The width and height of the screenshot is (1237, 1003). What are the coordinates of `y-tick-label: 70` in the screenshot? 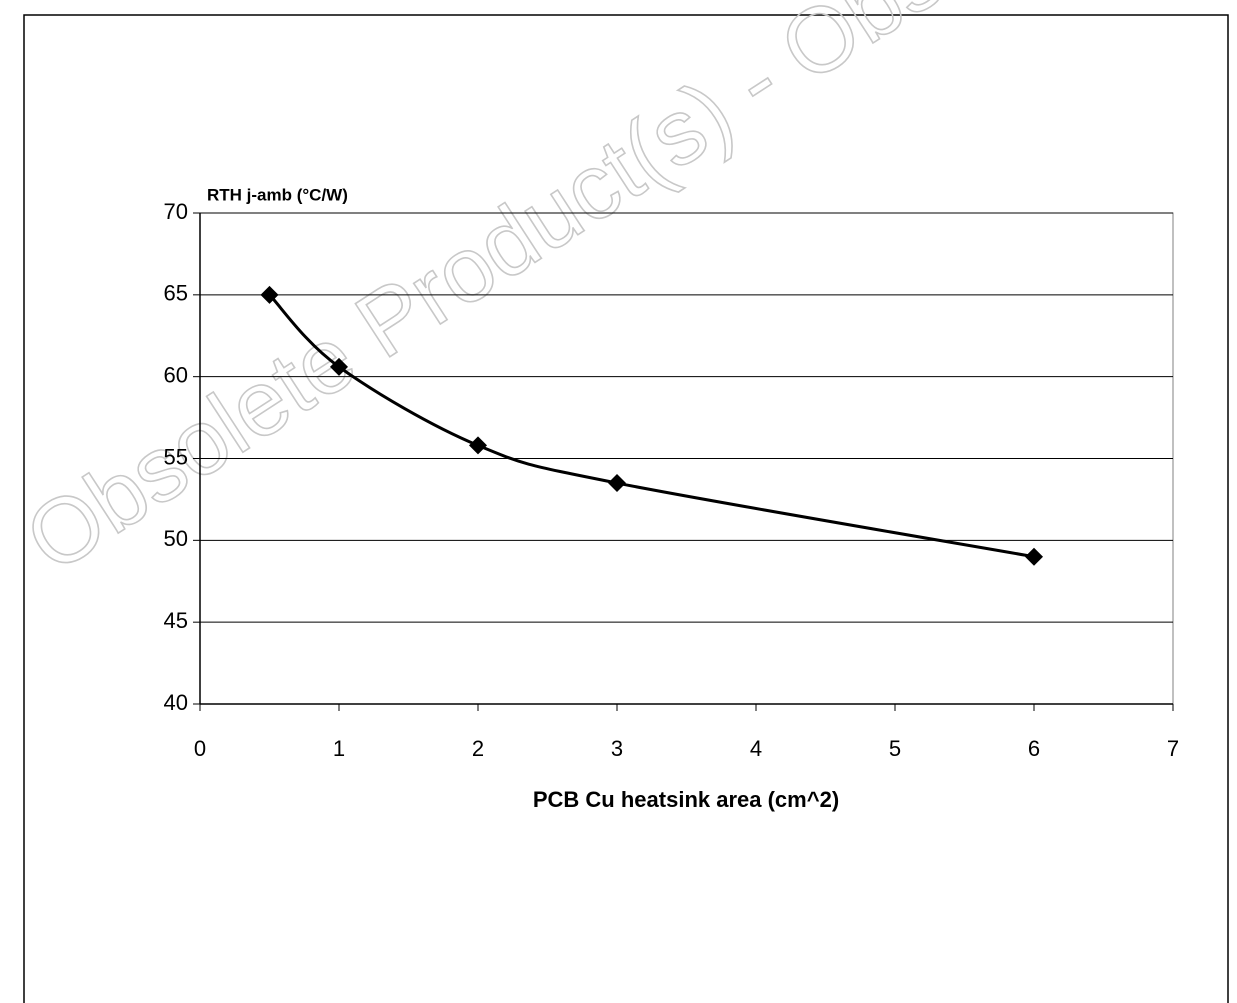 It's located at (176, 211).